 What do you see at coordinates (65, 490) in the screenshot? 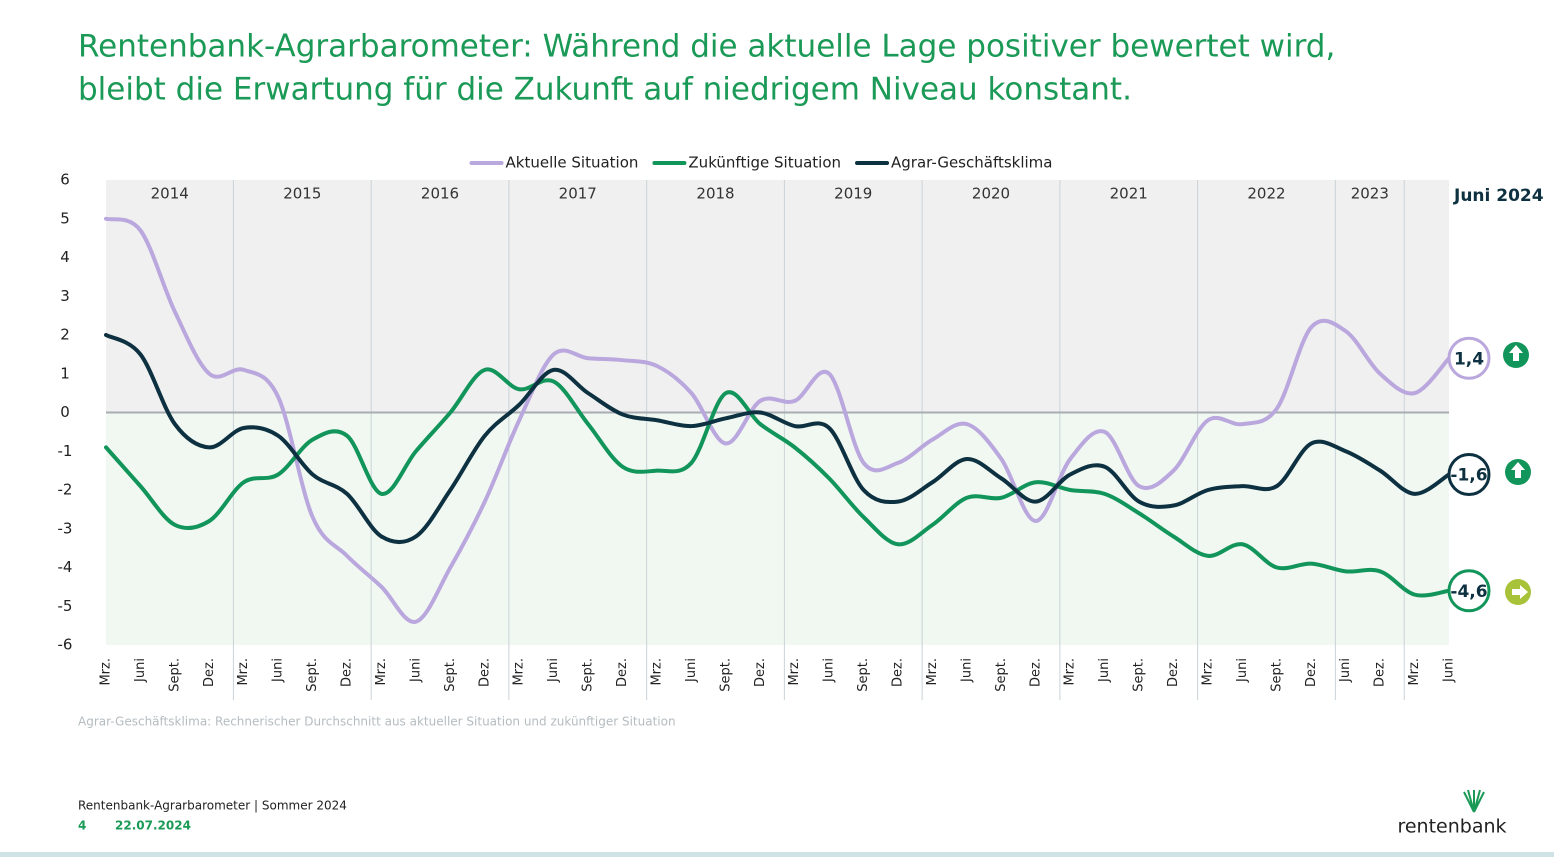
I see `y-tick-label: -2` at bounding box center [65, 490].